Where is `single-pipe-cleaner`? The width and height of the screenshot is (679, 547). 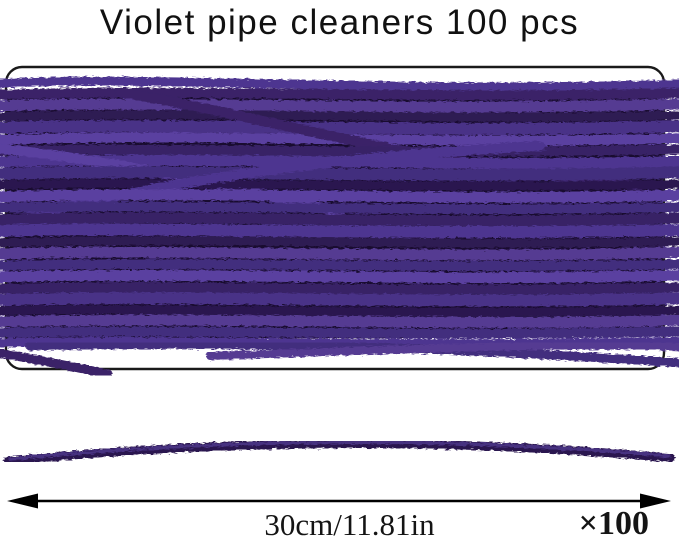
single-pipe-cleaner is located at coordinates (339, 452).